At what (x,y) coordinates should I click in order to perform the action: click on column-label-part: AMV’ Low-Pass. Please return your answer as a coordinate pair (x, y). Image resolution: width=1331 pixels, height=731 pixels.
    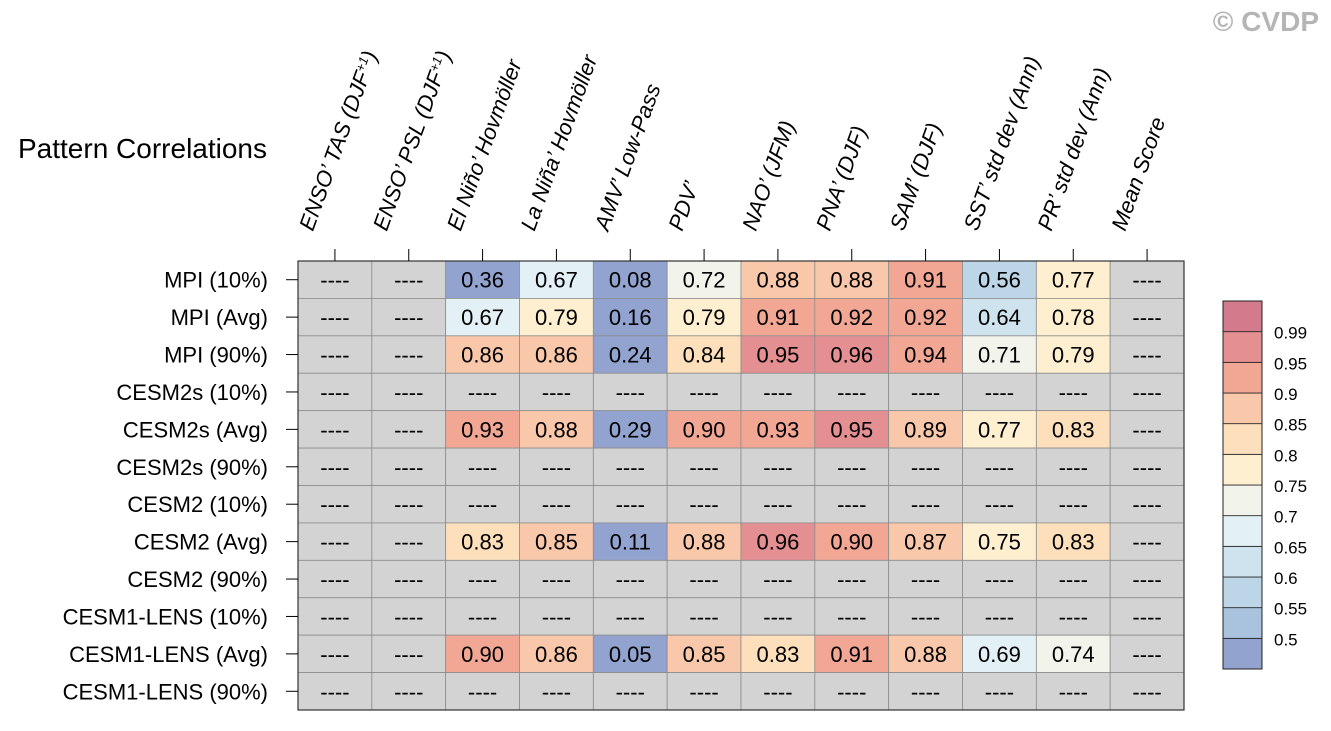
    Looking at the image, I should click on (627, 157).